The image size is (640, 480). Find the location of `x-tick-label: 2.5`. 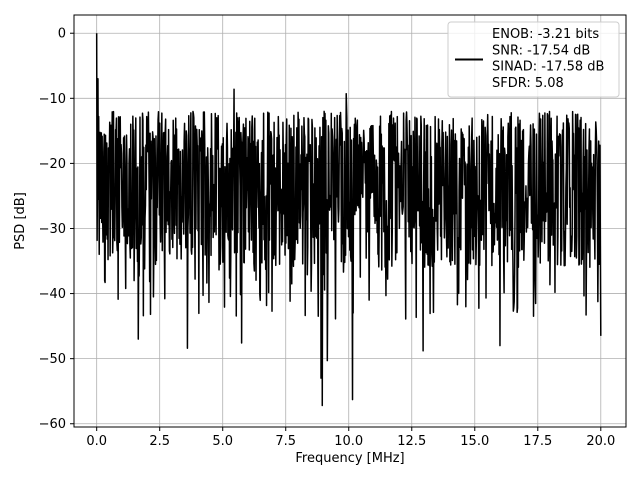

x-tick-label: 2.5 is located at coordinates (159, 441).